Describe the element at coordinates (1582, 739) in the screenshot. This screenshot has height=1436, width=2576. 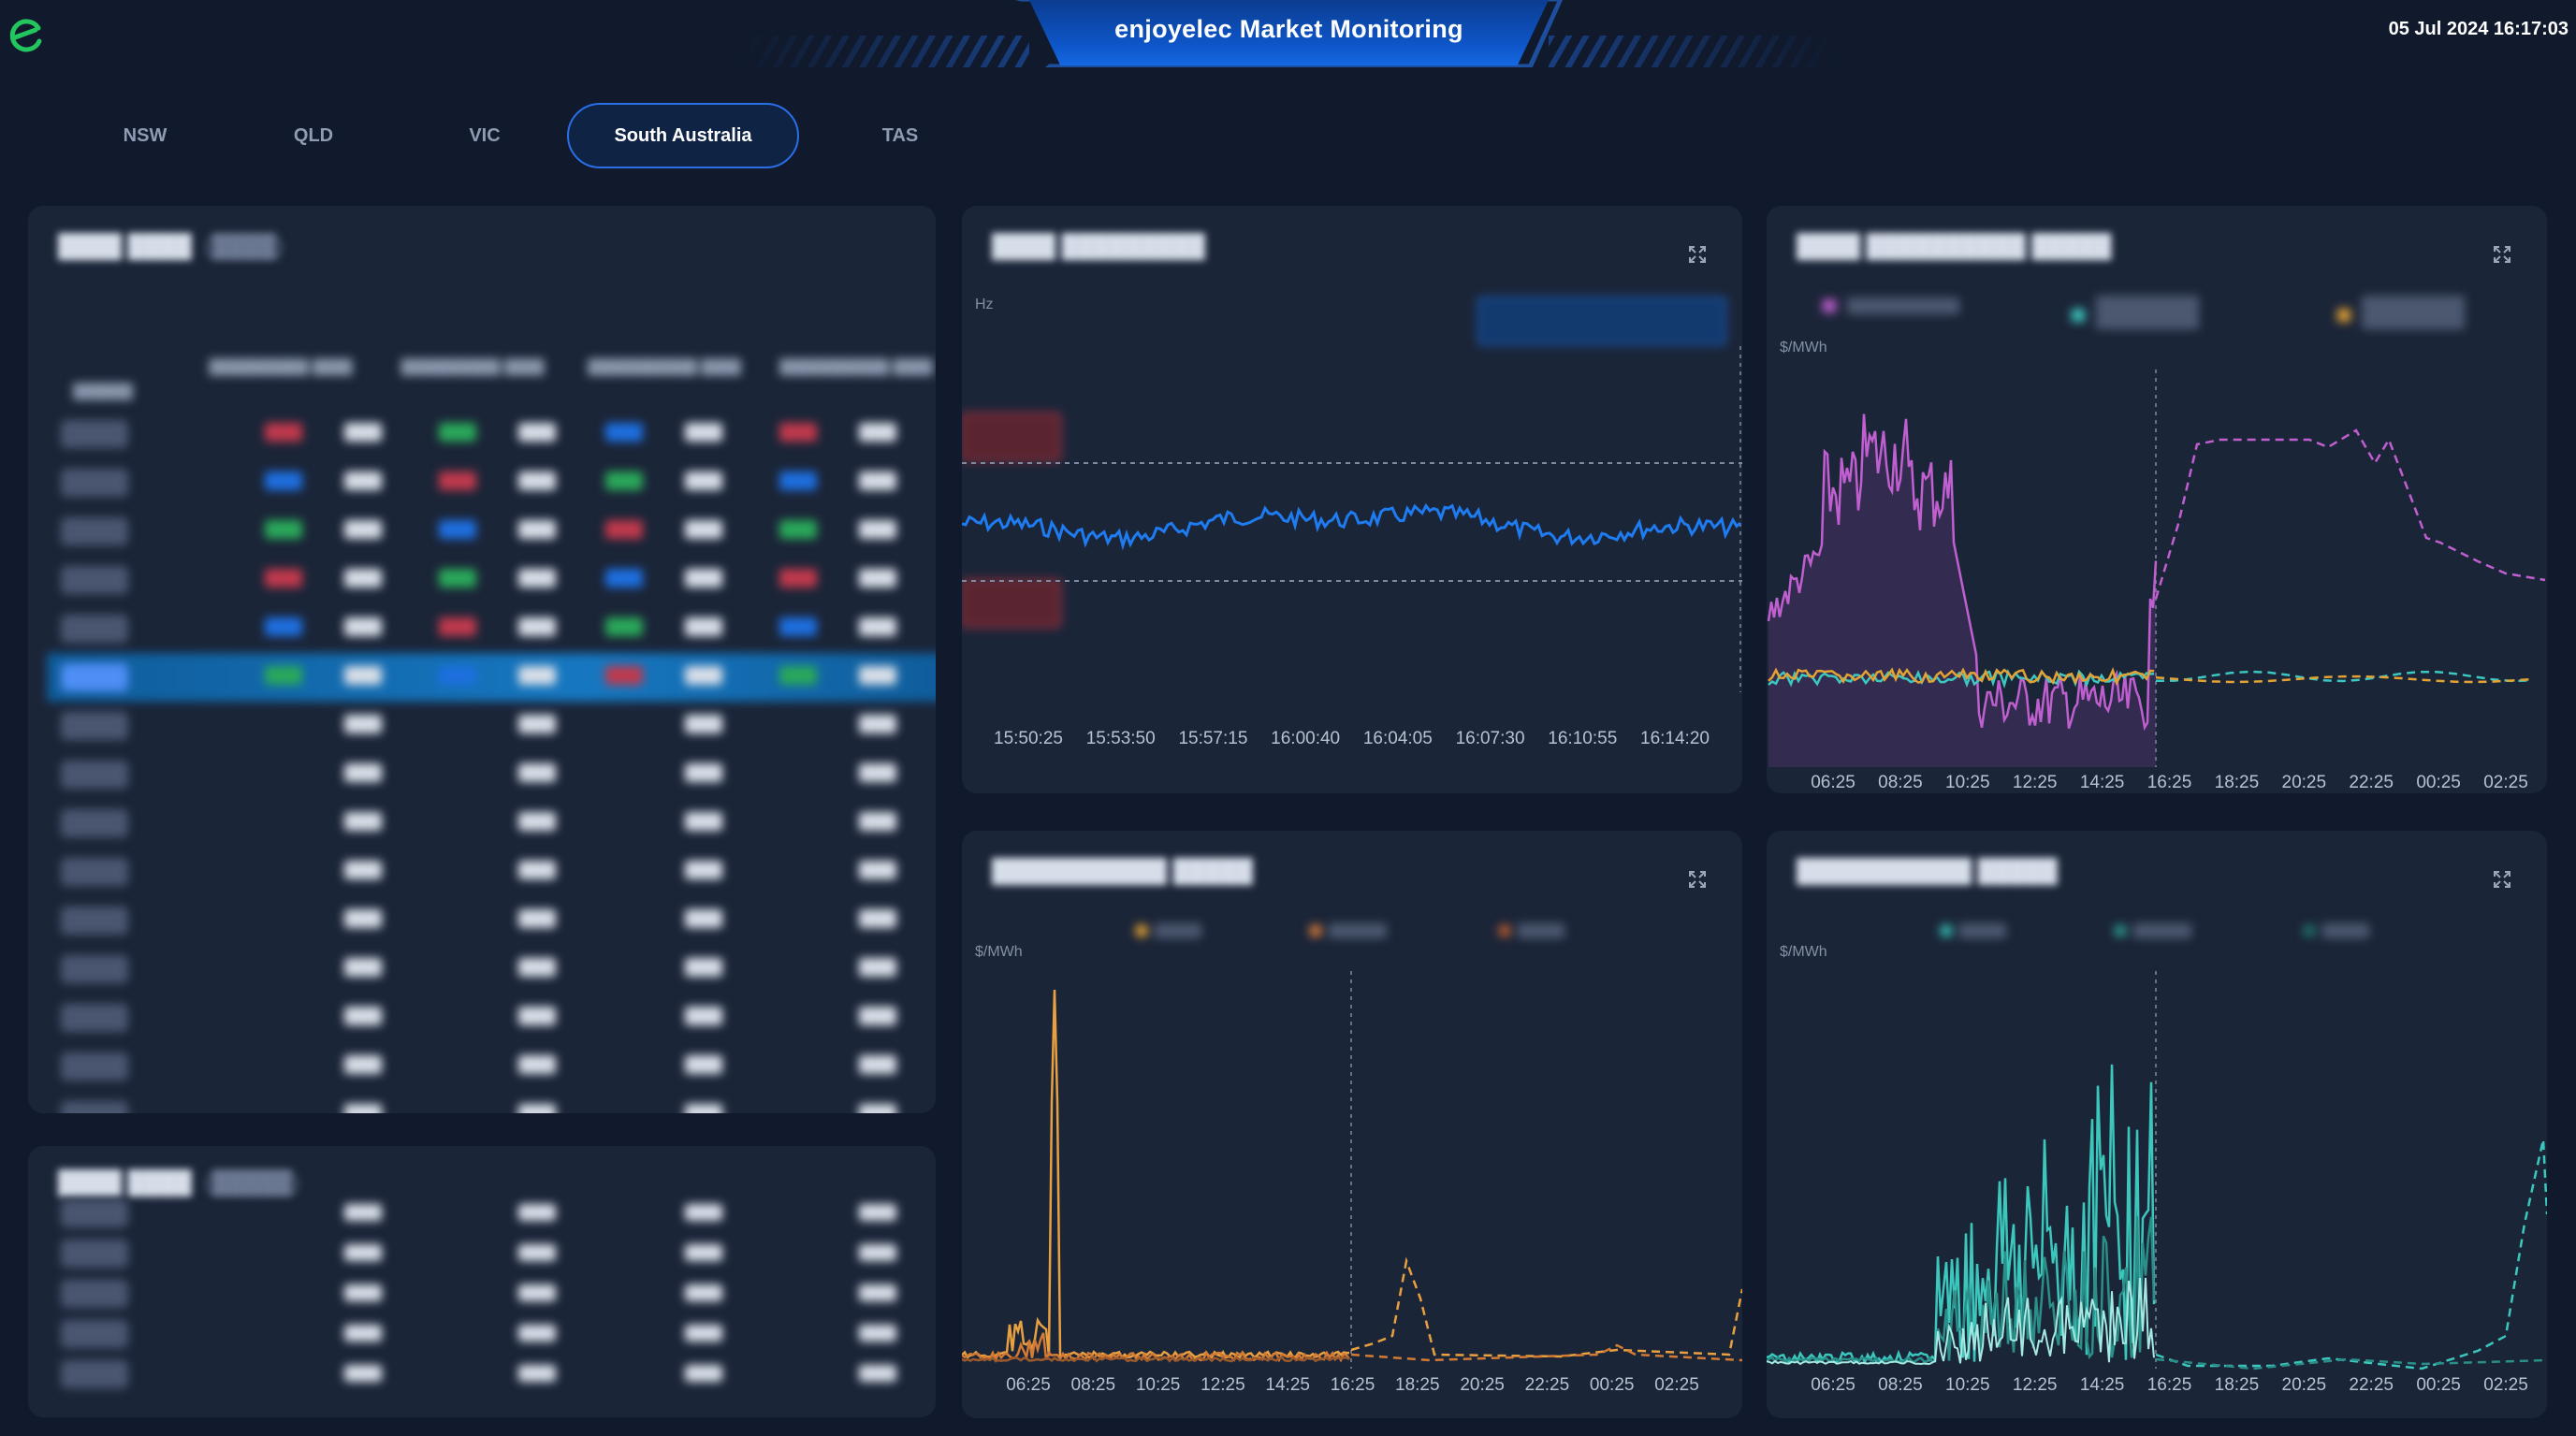
I see `x-axis-tick-label: 16:10:55` at that location.